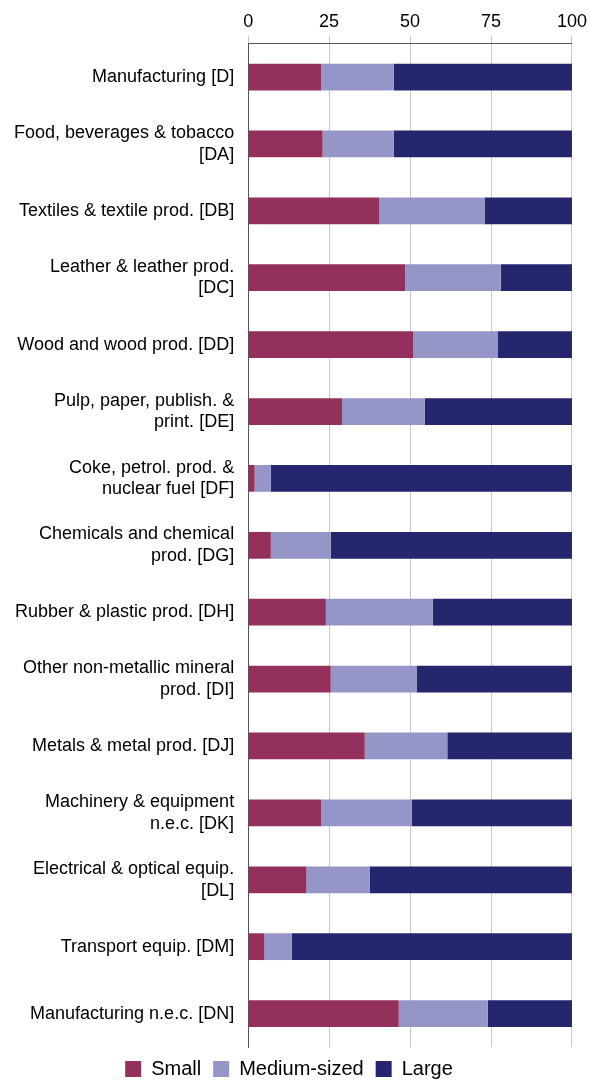 The height and width of the screenshot is (1089, 590). What do you see at coordinates (329, 20) in the screenshot?
I see `x-tick-label: 25` at bounding box center [329, 20].